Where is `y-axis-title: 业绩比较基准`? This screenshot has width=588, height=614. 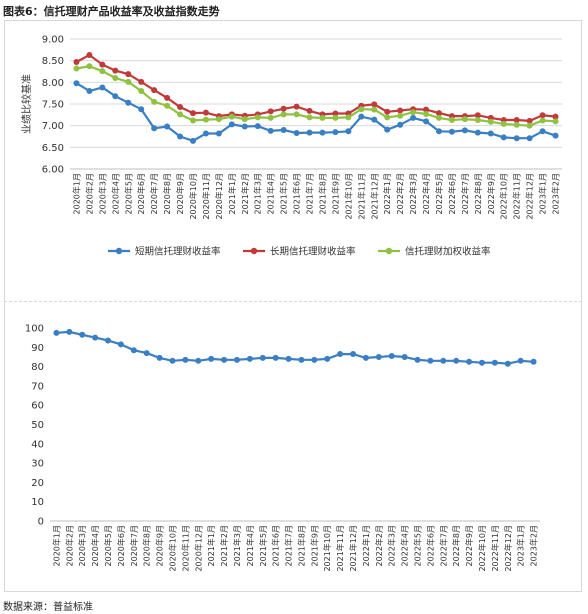 y-axis-title: 业绩比较基准 is located at coordinates (26, 104).